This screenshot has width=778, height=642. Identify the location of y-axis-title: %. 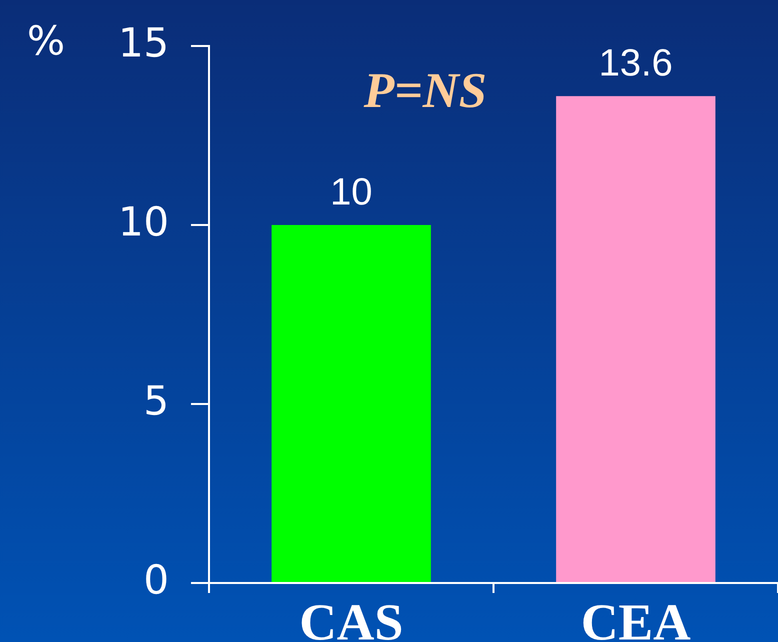
(46, 41).